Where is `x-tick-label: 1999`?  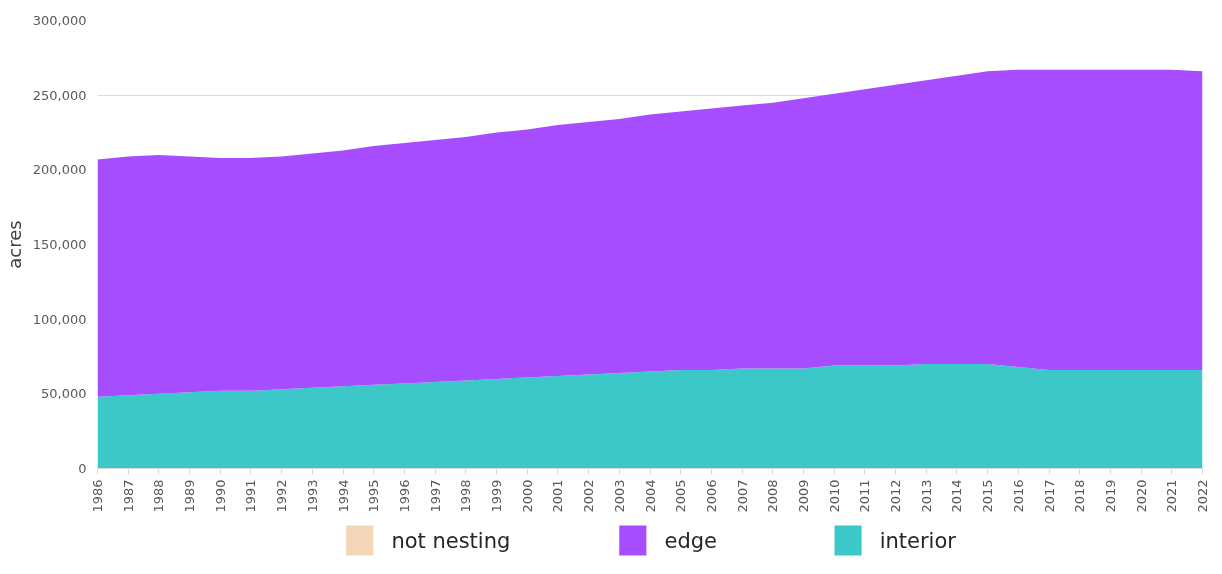 x-tick-label: 1999 is located at coordinates (497, 496).